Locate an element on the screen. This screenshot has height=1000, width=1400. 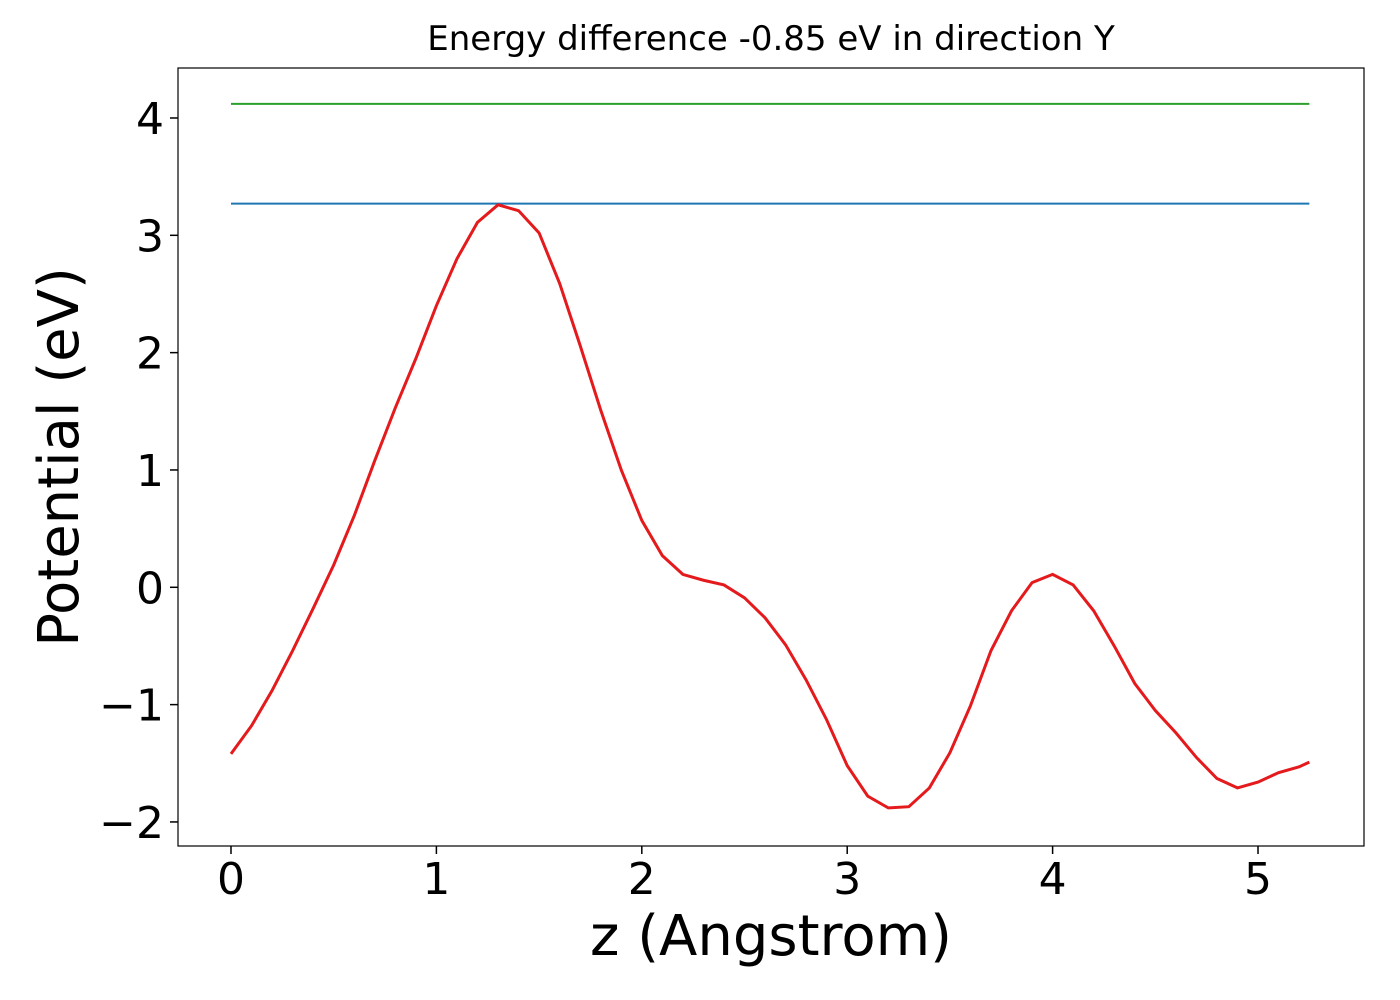
x-tick-label: 3 is located at coordinates (847, 879).